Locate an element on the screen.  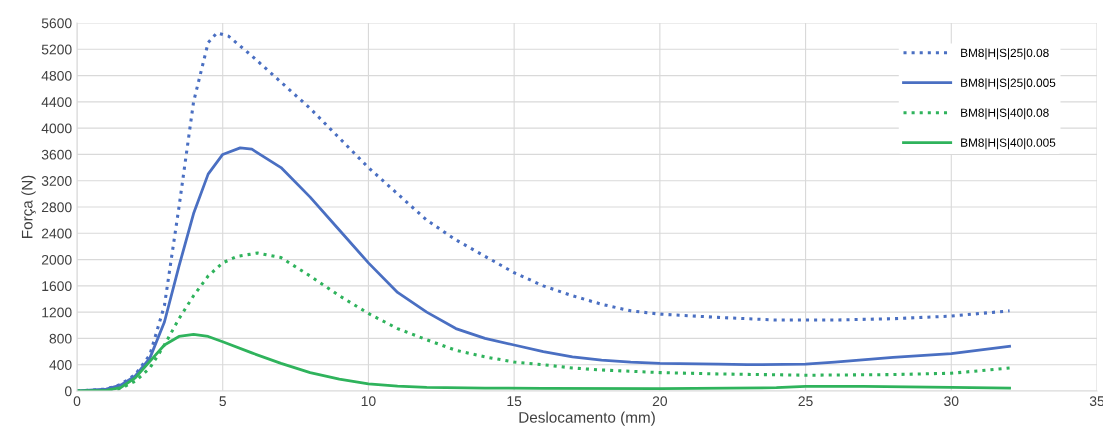
y-tick-label: 3600 is located at coordinates (56, 154).